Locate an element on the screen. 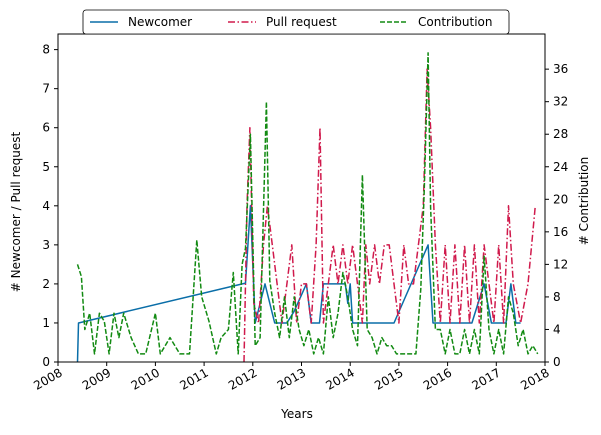 This screenshot has width=601, height=435. y-tick-label-right: 28 is located at coordinates (560, 134).